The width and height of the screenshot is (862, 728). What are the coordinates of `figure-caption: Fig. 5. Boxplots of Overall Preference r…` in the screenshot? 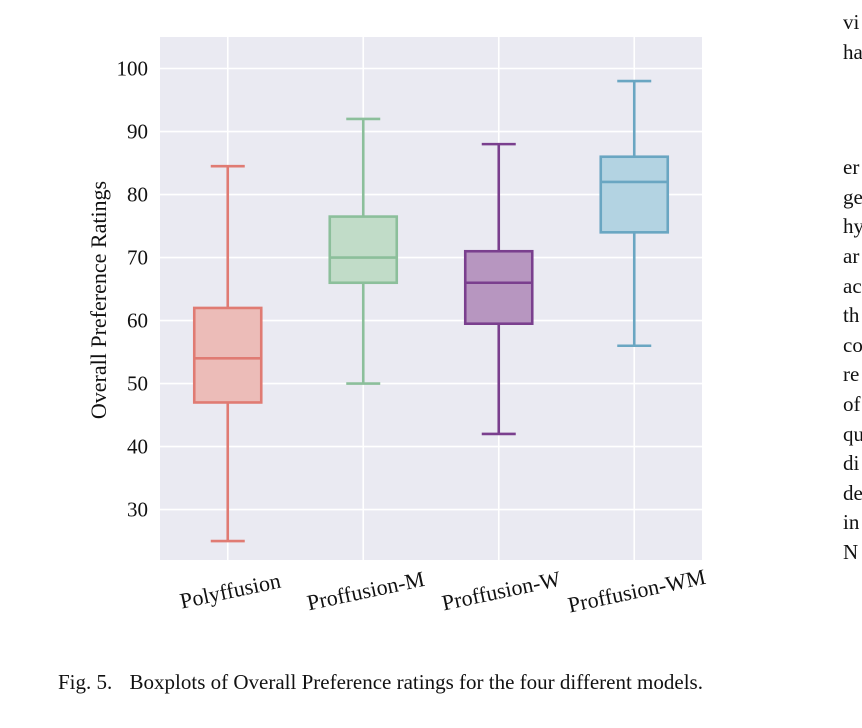 It's located at (380, 682).